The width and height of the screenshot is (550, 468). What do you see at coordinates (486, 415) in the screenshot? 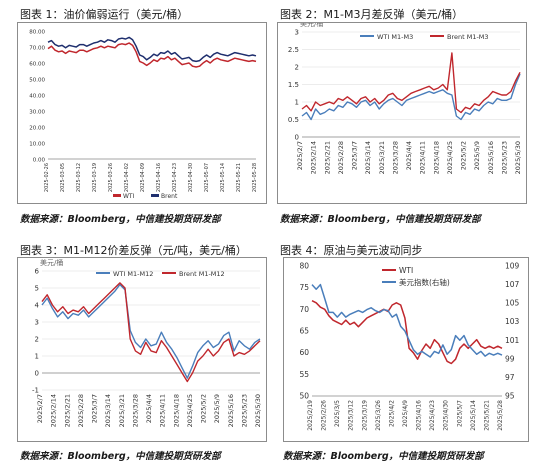
I see `x-tick-label: 2025/5/21` at bounding box center [486, 415].